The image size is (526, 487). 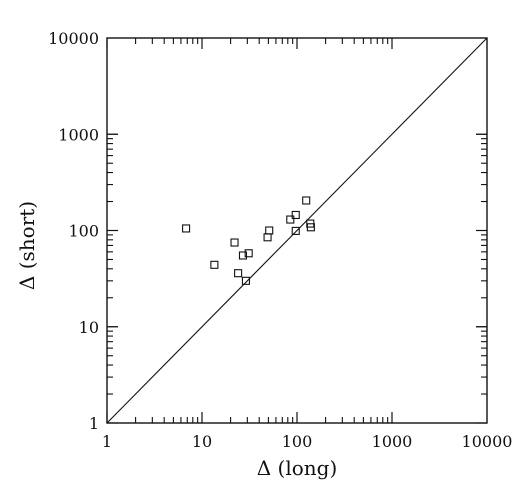 I want to click on y-tick-labels: 1 10 100 1000 10000, so click(x=73, y=231).